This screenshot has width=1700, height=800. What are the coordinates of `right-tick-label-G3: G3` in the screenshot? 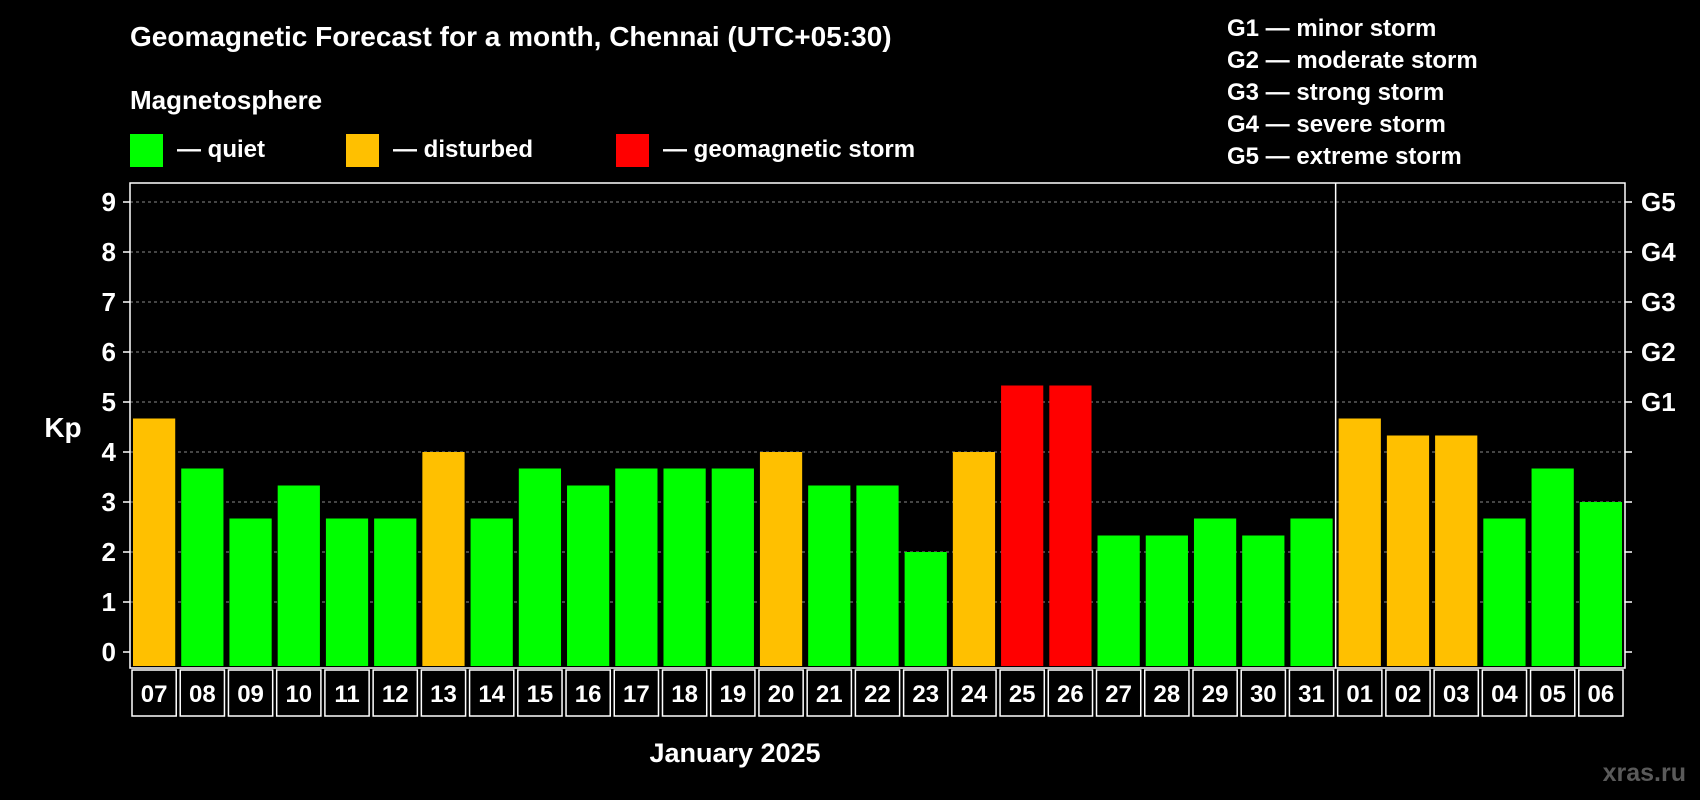 It's located at (1658, 302).